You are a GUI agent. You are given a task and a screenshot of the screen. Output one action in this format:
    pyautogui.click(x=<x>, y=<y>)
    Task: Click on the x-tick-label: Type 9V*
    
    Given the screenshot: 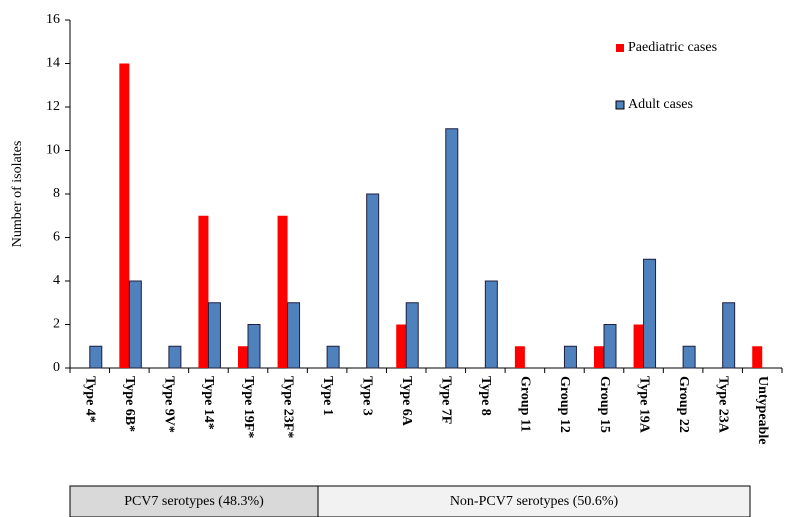 What is the action you would take?
    pyautogui.click(x=169, y=404)
    